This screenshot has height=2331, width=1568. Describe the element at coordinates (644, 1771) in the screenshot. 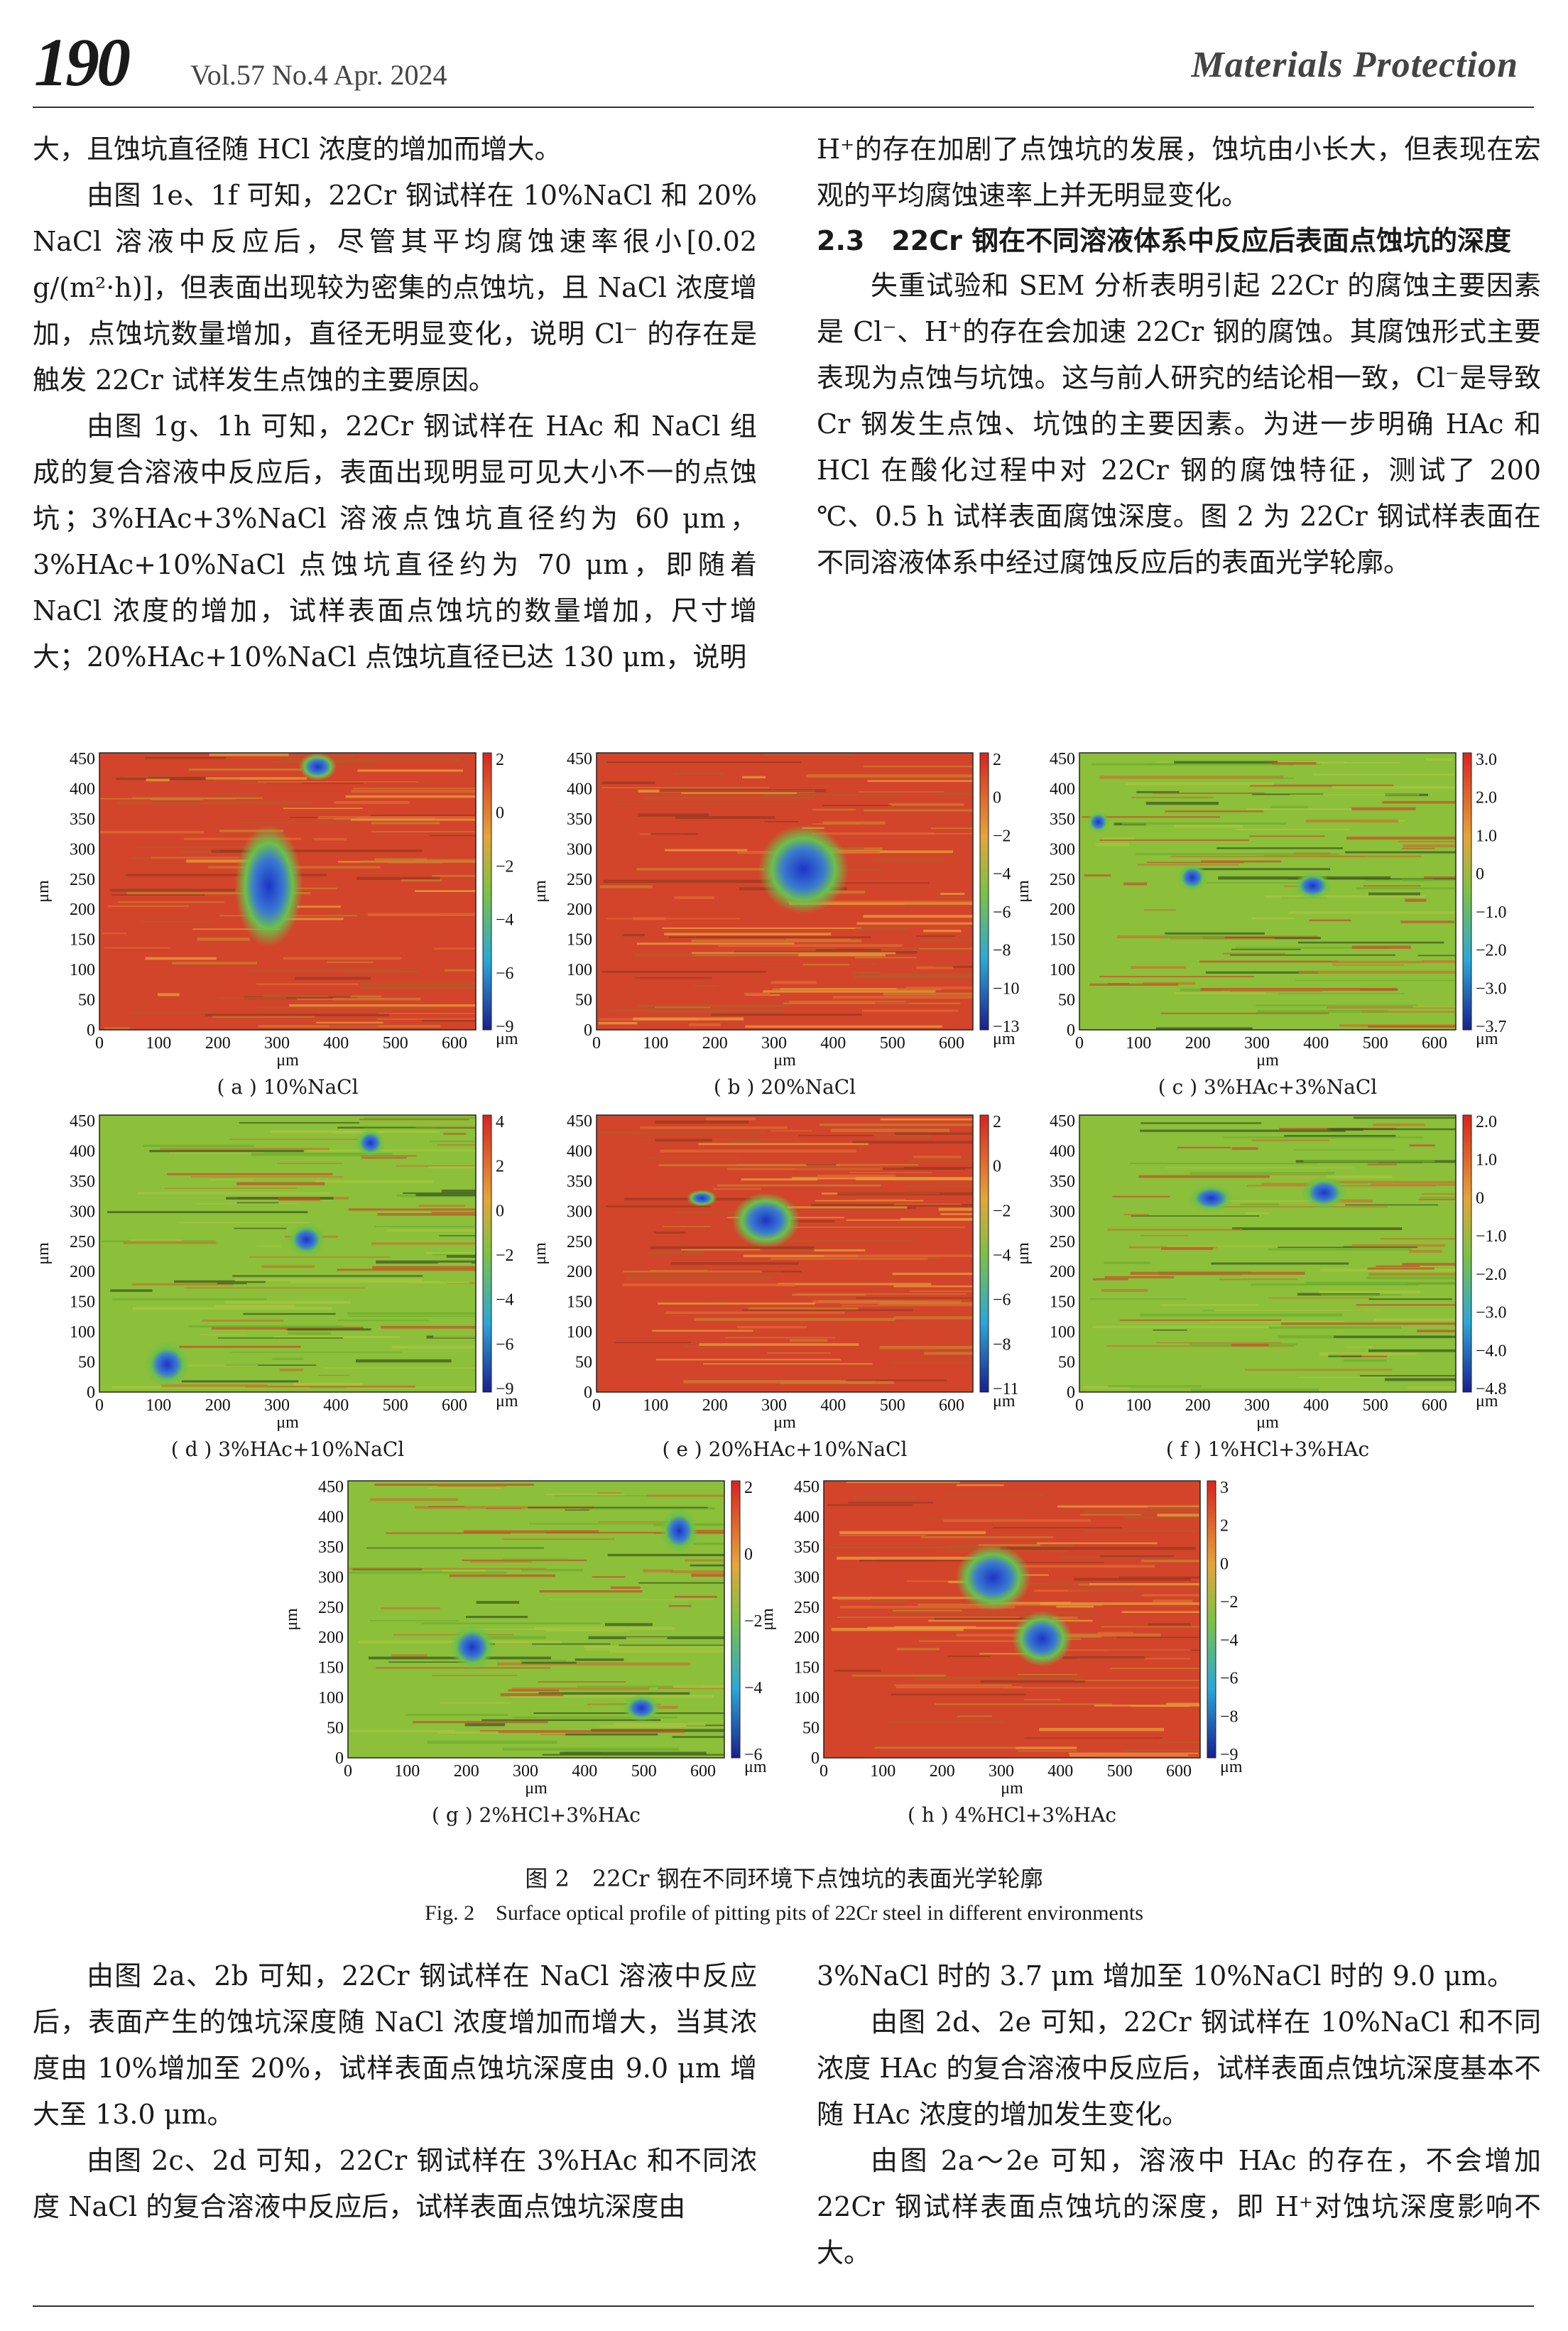

I see `x-tick-label: 500` at that location.